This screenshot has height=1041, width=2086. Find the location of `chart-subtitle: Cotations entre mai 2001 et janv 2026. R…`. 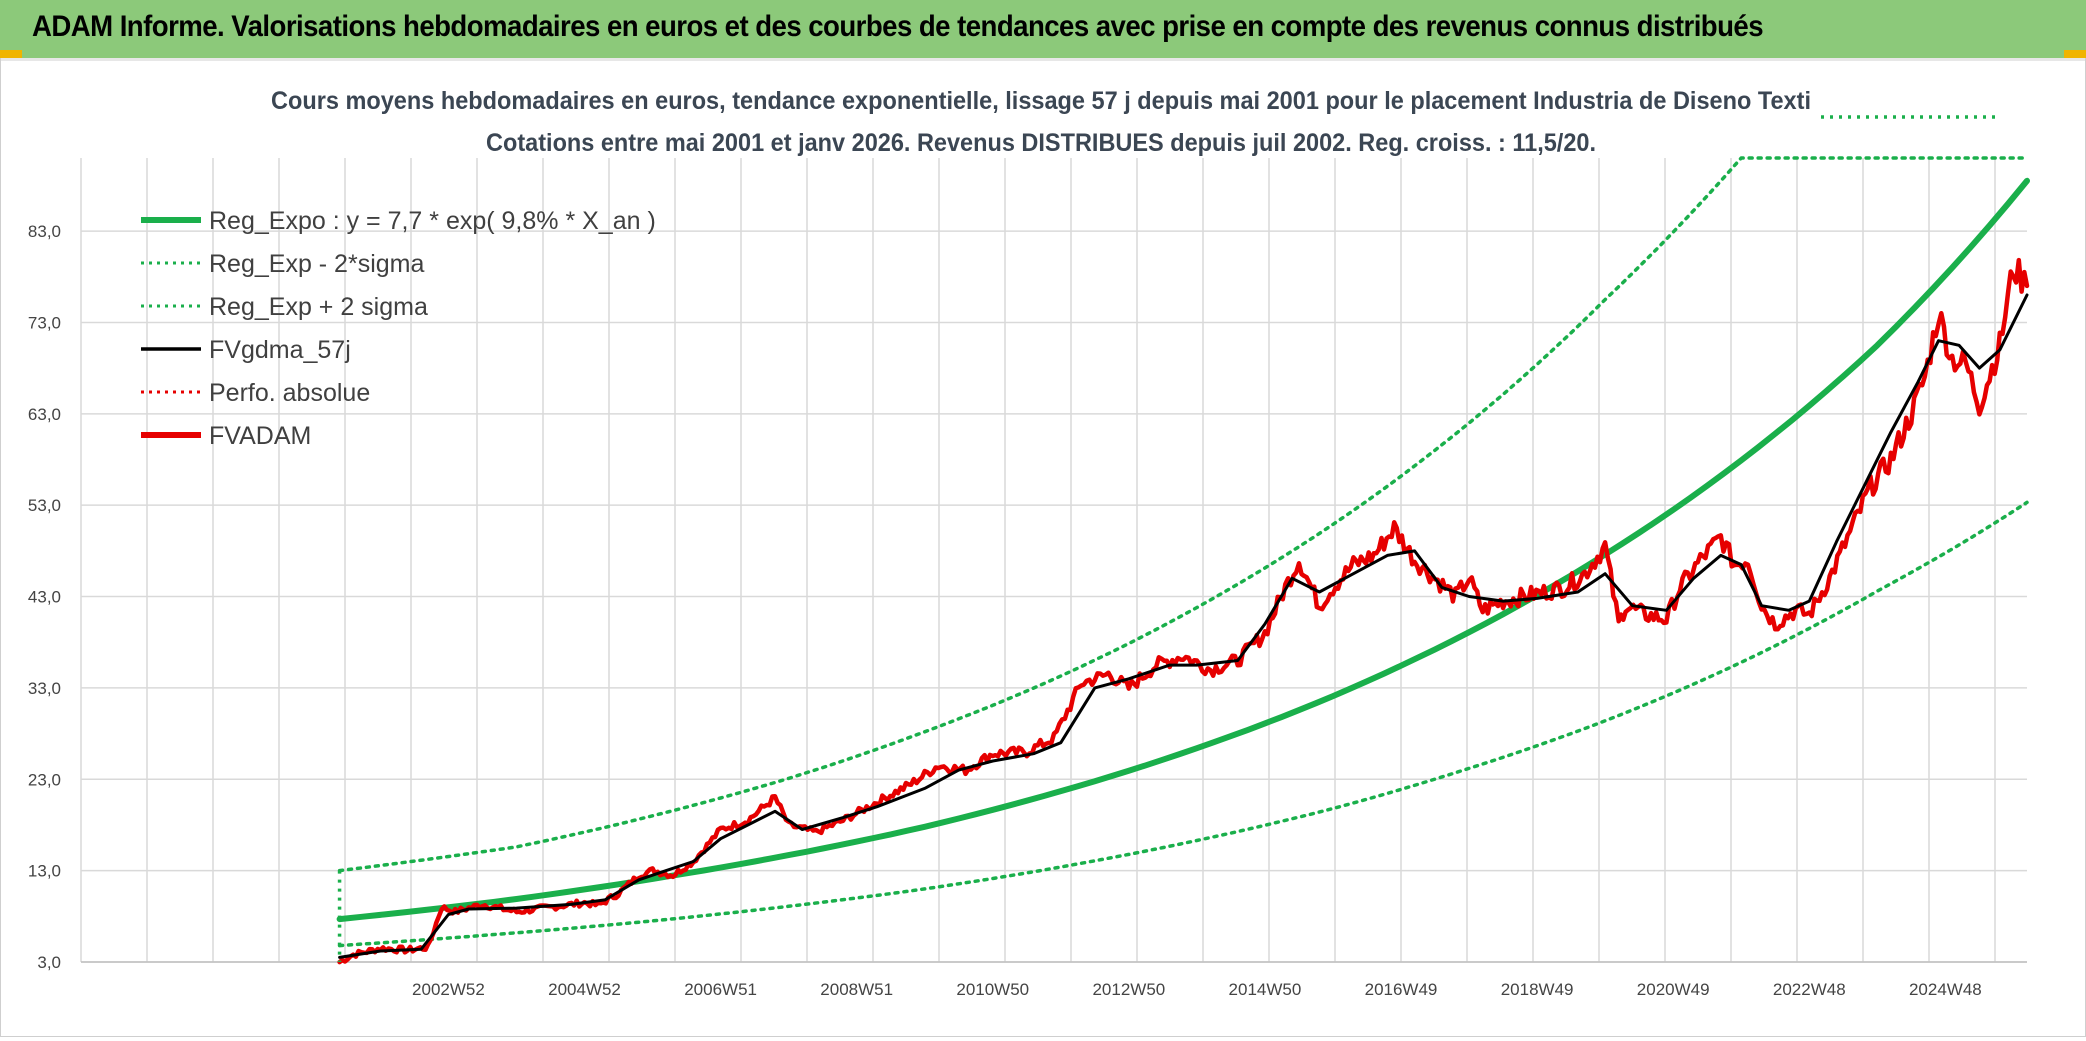

chart-subtitle: Cotations entre mai 2001 et janv 2026. R… is located at coordinates (1041, 143).